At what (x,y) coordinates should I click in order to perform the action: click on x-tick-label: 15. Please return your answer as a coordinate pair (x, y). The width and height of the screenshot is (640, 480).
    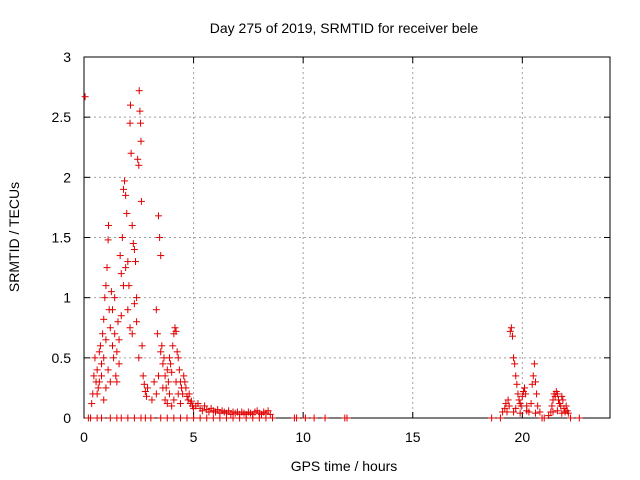
    Looking at the image, I should click on (413, 437).